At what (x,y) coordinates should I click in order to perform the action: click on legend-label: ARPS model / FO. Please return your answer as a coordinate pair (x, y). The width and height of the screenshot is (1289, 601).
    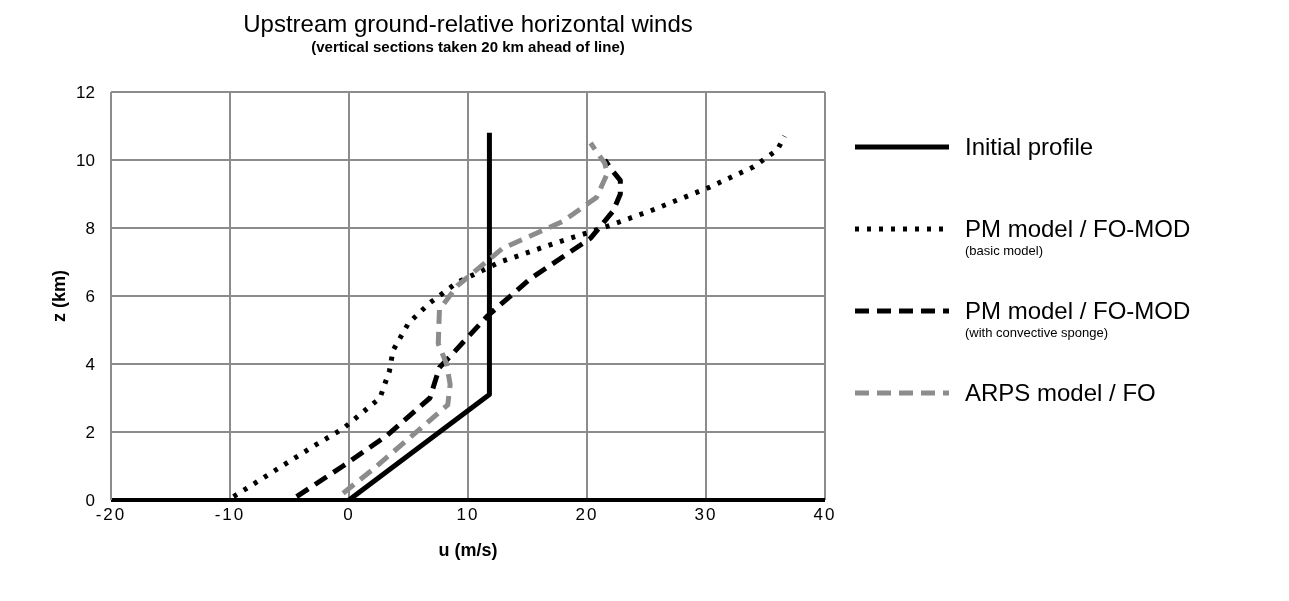
    Looking at the image, I should click on (1060, 393).